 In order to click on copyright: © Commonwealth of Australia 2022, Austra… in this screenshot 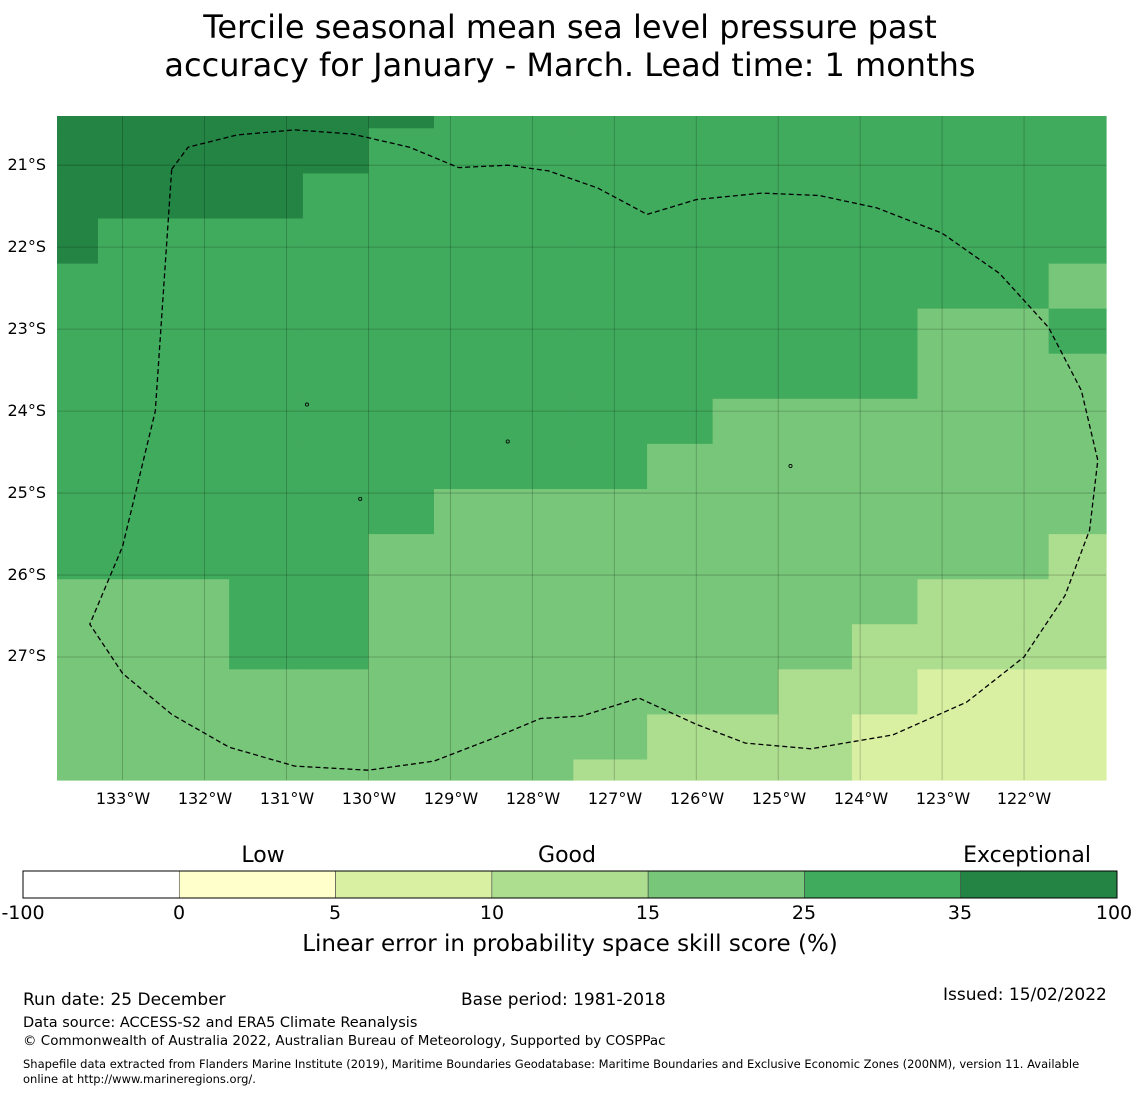, I will do `click(344, 1041)`.